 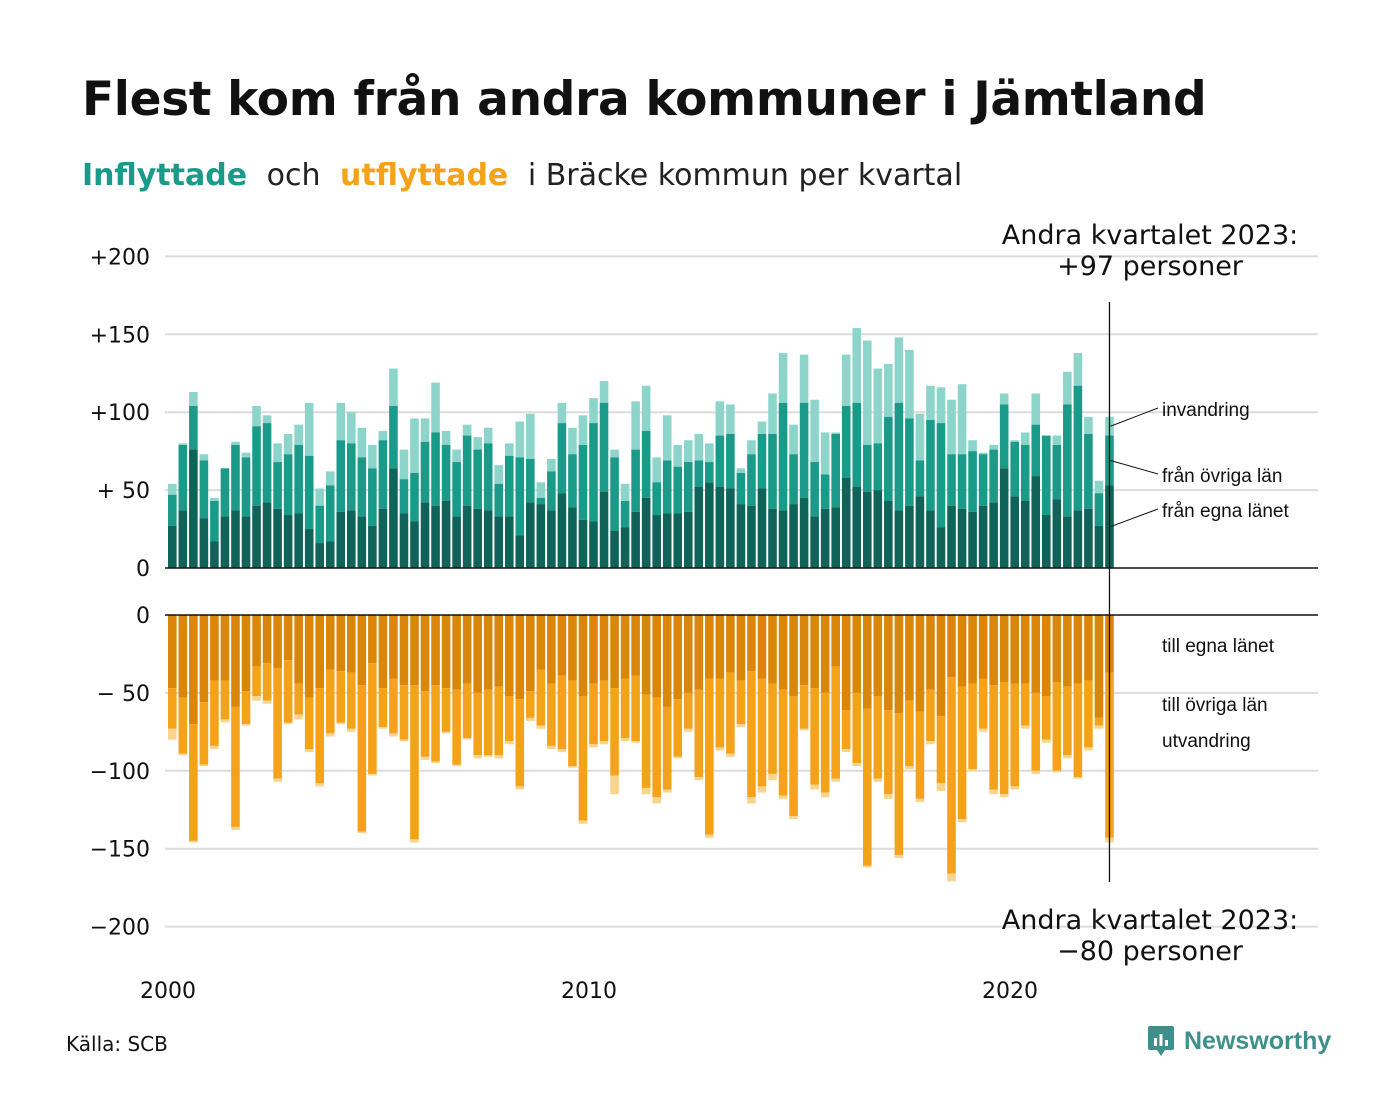 What do you see at coordinates (117, 1044) in the screenshot?
I see `source-note: Källa: SCB` at bounding box center [117, 1044].